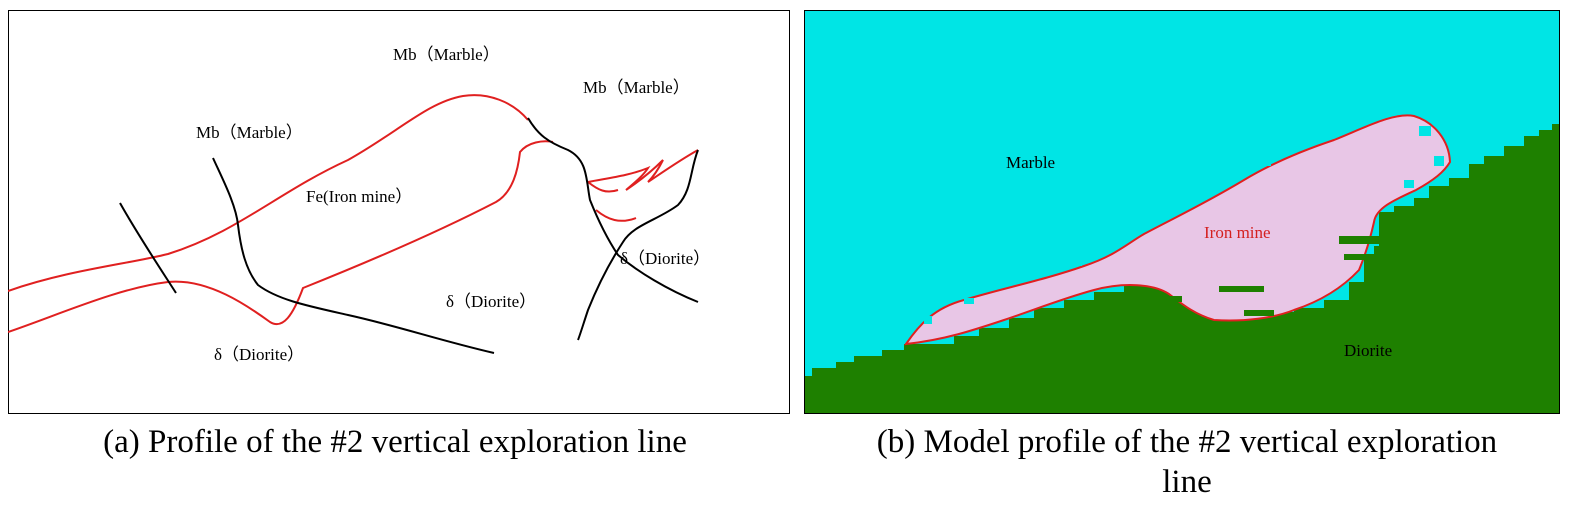 This screenshot has width=1574, height=512. I want to click on fault-line-left, so click(148, 248).